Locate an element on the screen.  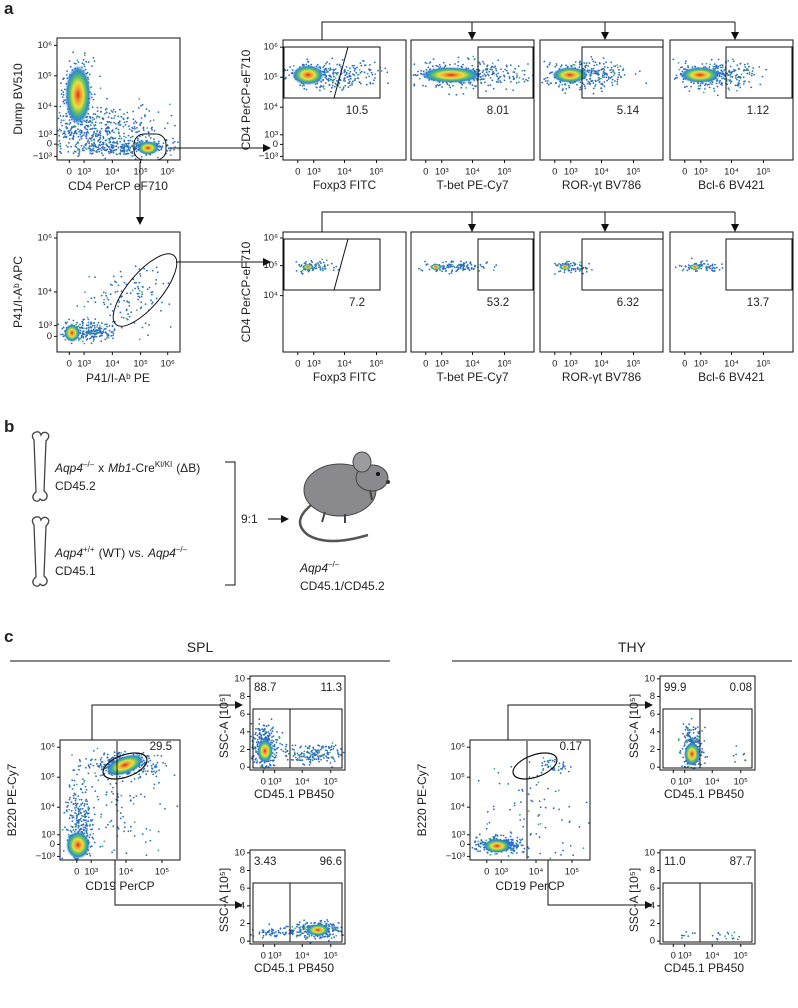
x-tick-label: 10³ is located at coordinates (314, 364).